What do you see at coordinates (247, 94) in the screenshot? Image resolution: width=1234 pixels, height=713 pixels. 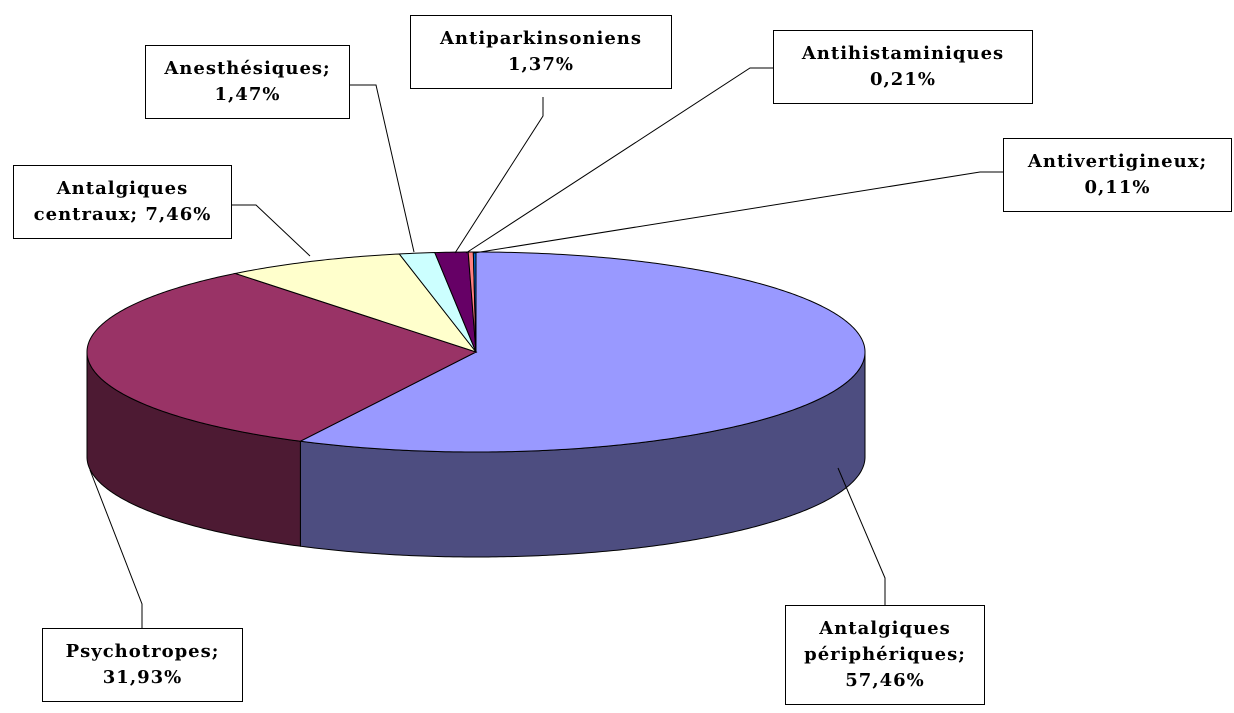 I see `value-label: 1,47%` at bounding box center [247, 94].